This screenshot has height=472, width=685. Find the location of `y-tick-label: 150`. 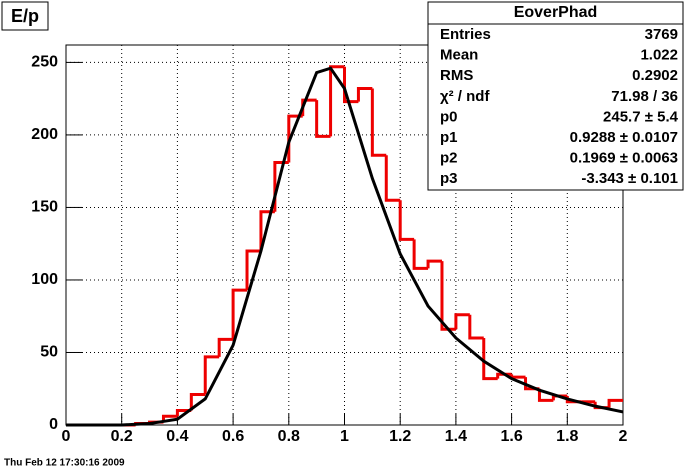

y-tick-label: 150 is located at coordinates (44, 207).